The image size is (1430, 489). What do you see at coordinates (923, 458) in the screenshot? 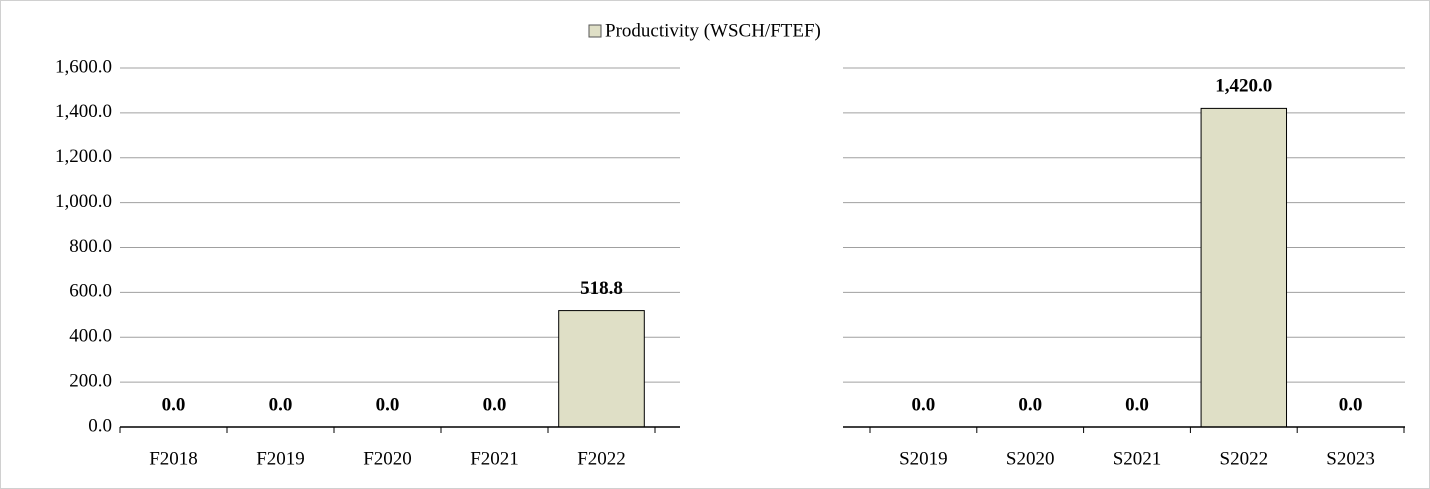
I see `x-tick-label: S2019` at bounding box center [923, 458].